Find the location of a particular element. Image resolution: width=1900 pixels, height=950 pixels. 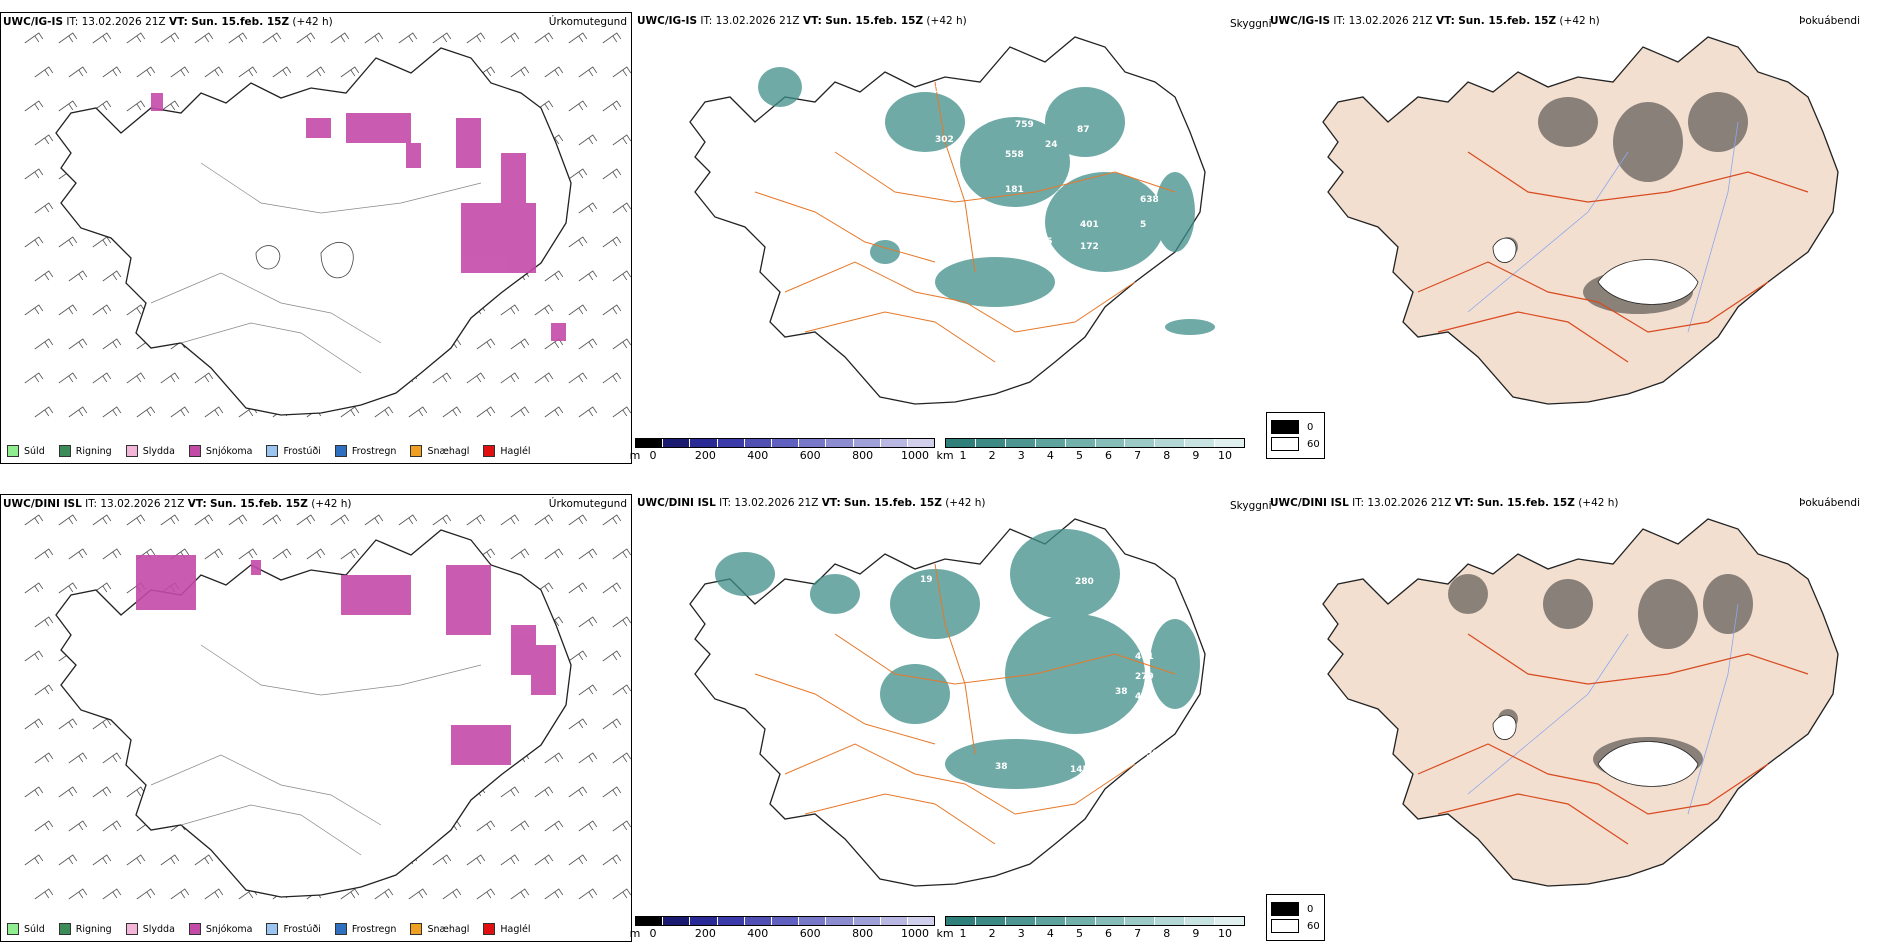

iceland-map-precip is located at coordinates (328, 225).